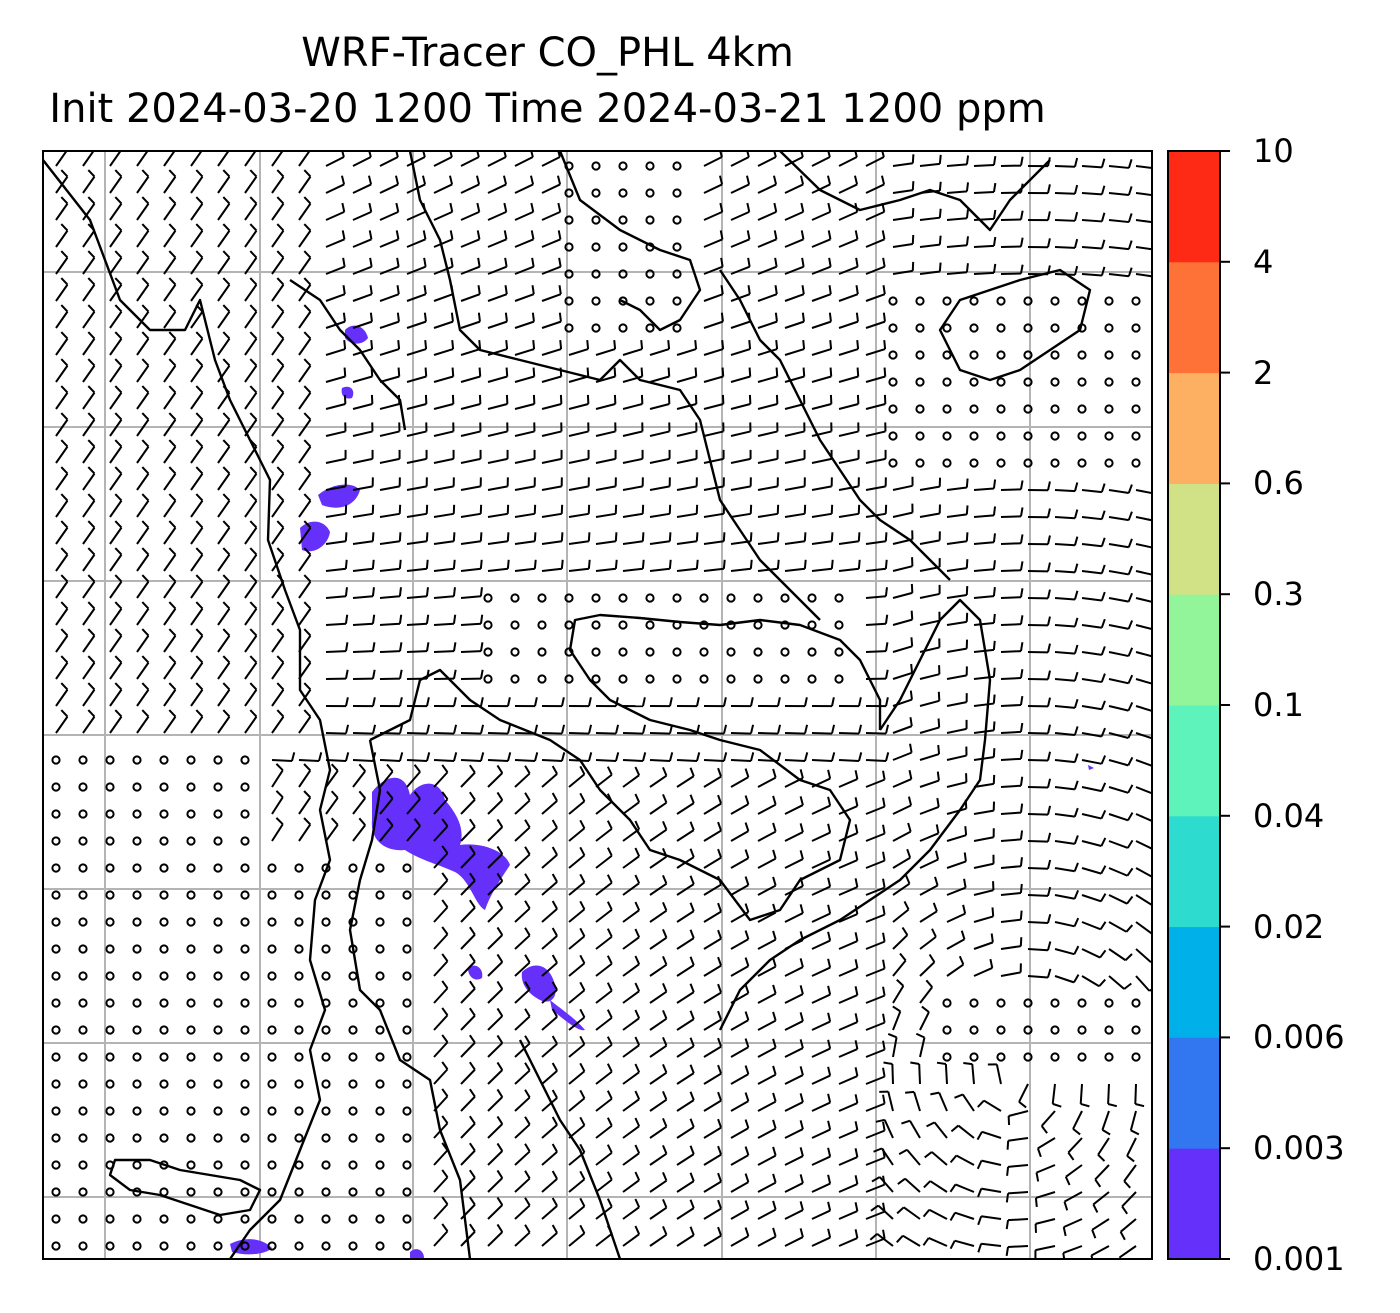 The height and width of the screenshot is (1313, 1400). Describe the element at coordinates (547, 53) in the screenshot. I see `map-title: WRF-Tracer CO_PHL 4km` at that location.